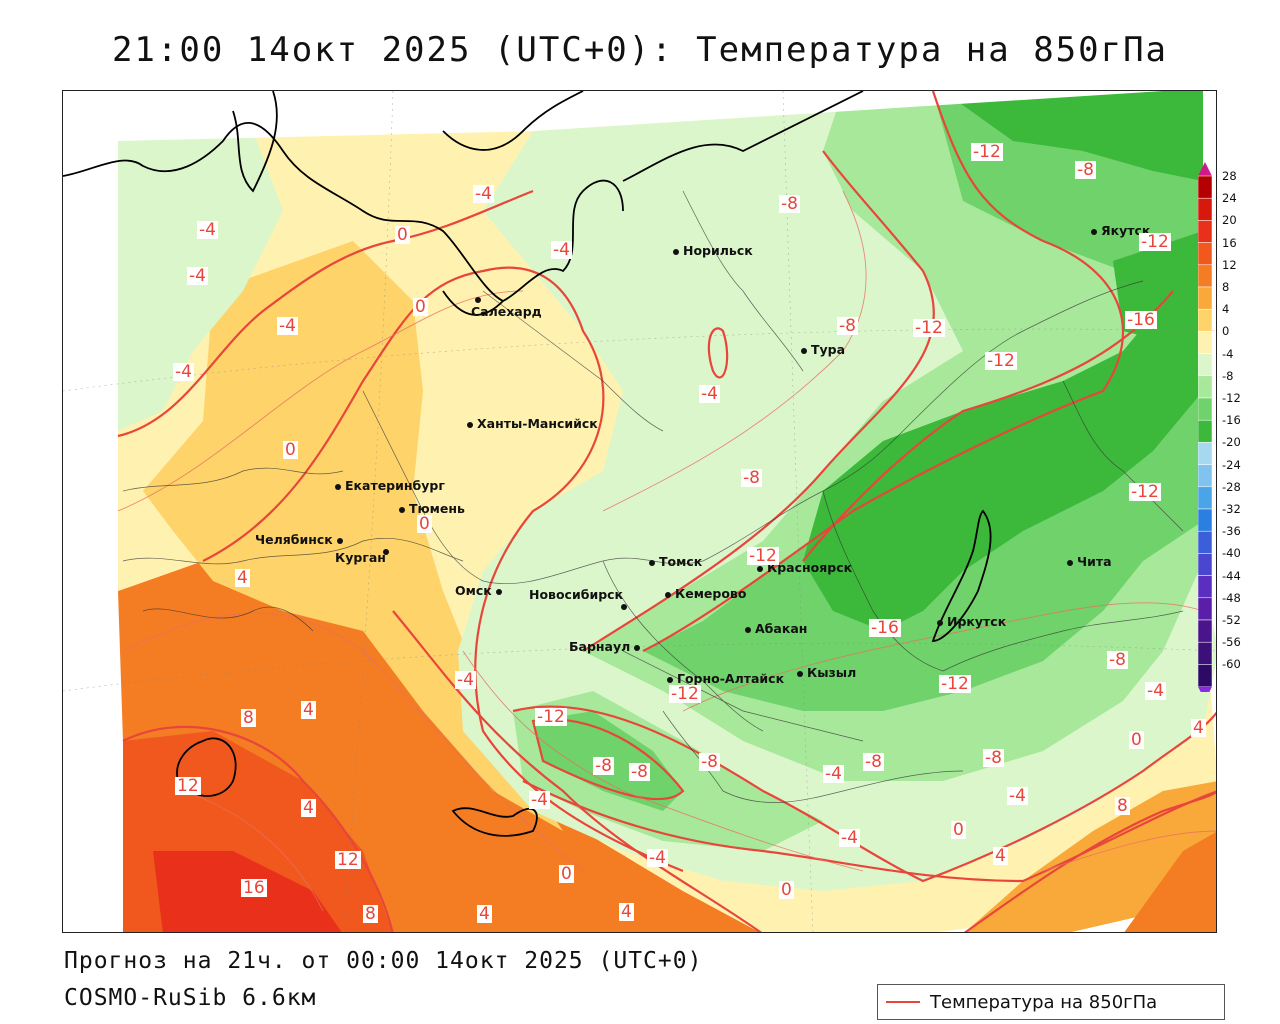  Describe the element at coordinates (725, 678) in the screenshot. I see `city-gorno: Горно-Алтайск` at that location.